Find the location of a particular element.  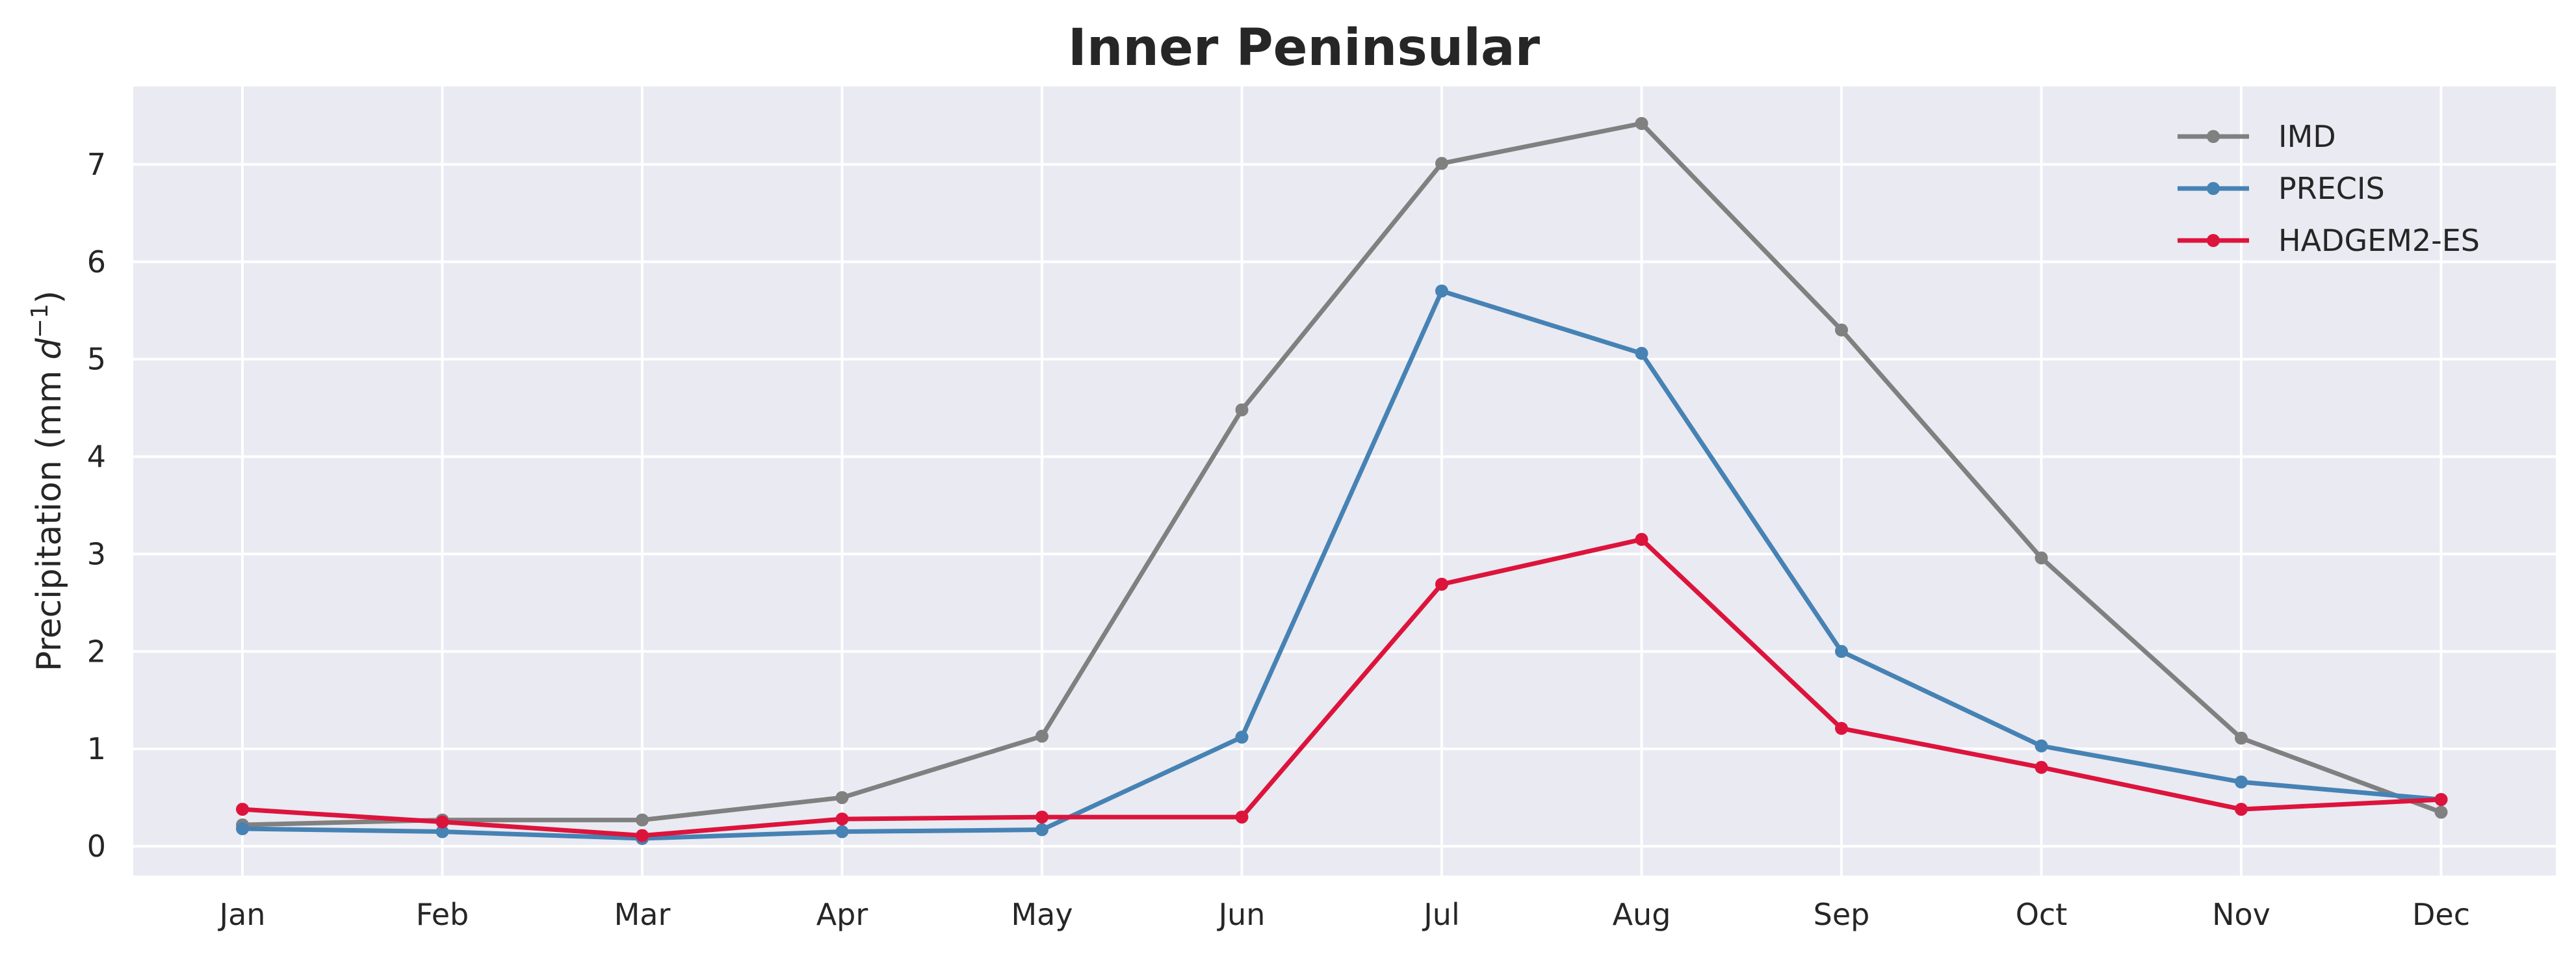

legend: IMD PRECIS HADGEM2-ES is located at coordinates (2329, 188).